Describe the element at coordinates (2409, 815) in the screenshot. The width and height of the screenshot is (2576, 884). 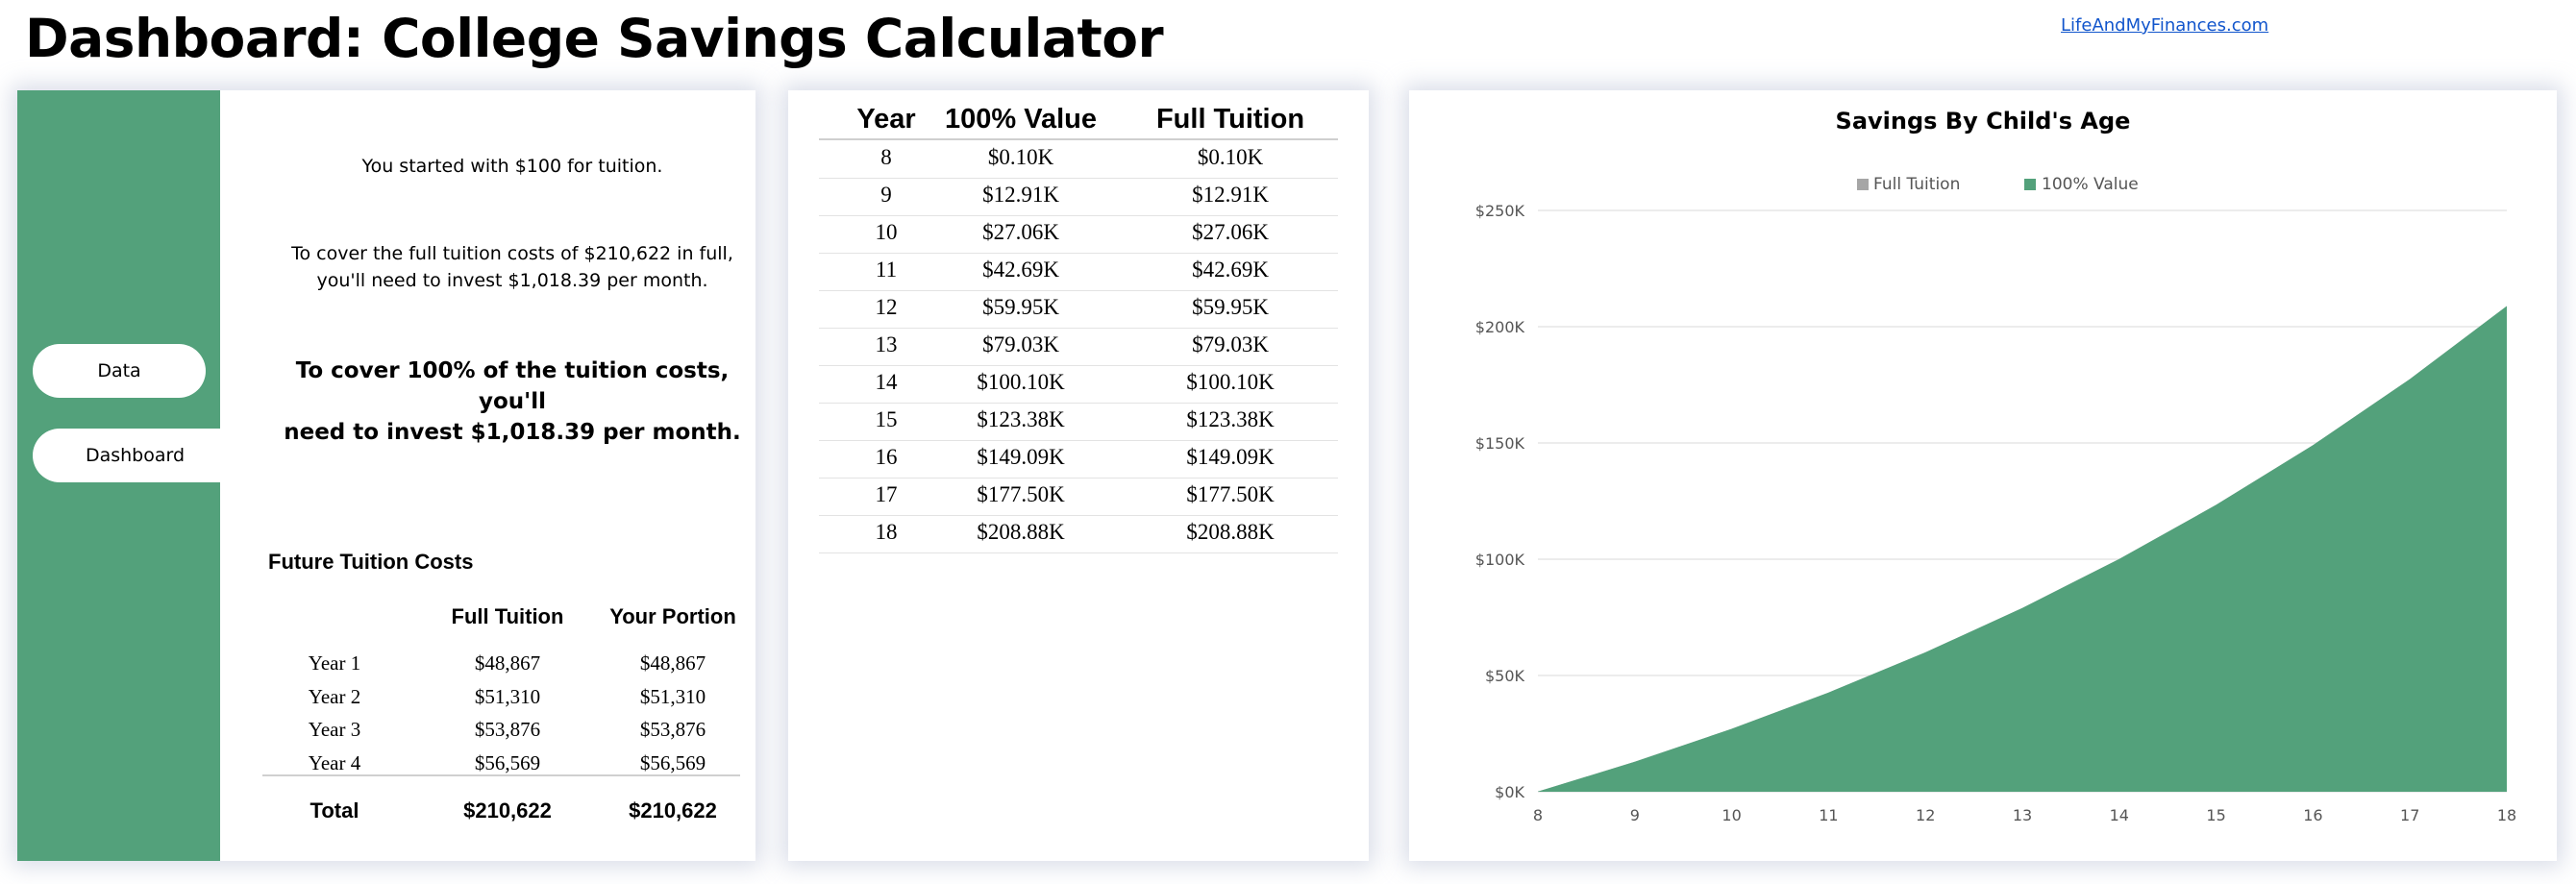
I see `x-tick-label: 17` at that location.